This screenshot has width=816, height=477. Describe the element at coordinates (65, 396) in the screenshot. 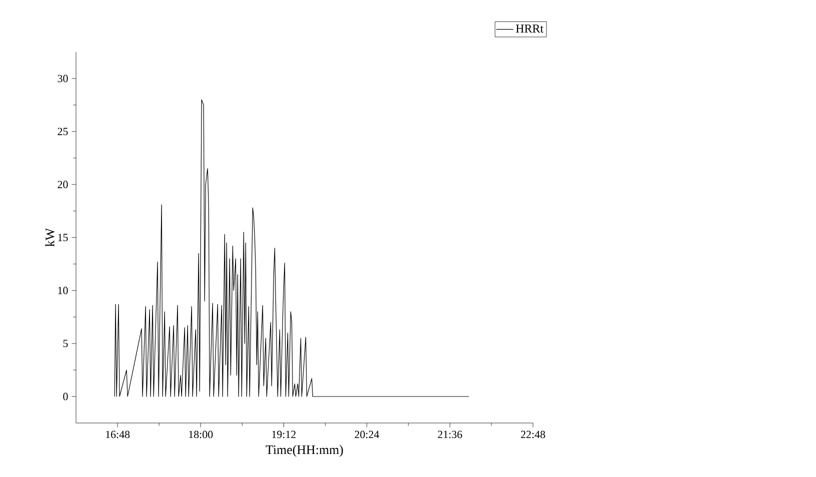

I see `y-tick-label: 0` at that location.